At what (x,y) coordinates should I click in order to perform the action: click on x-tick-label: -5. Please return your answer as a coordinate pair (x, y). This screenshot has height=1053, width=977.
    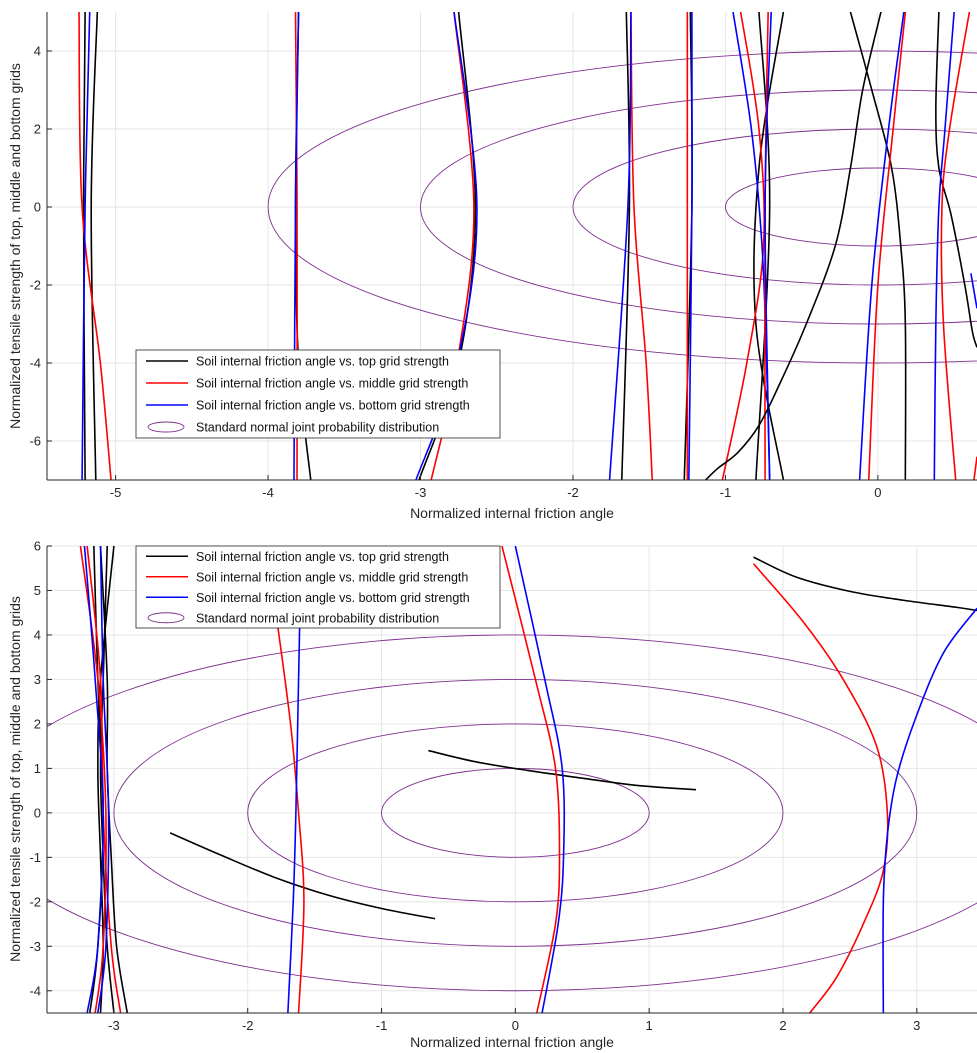
    Looking at the image, I should click on (116, 492).